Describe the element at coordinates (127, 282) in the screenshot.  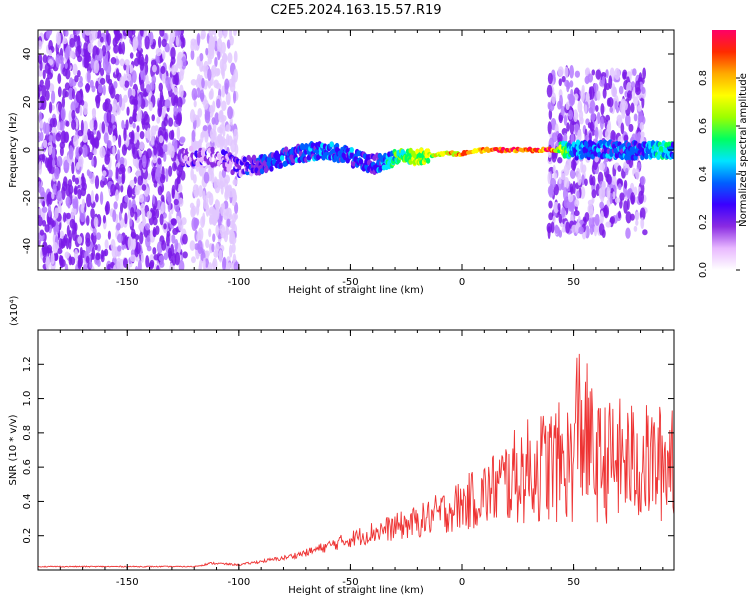
I see `x-tick-label: -150` at that location.